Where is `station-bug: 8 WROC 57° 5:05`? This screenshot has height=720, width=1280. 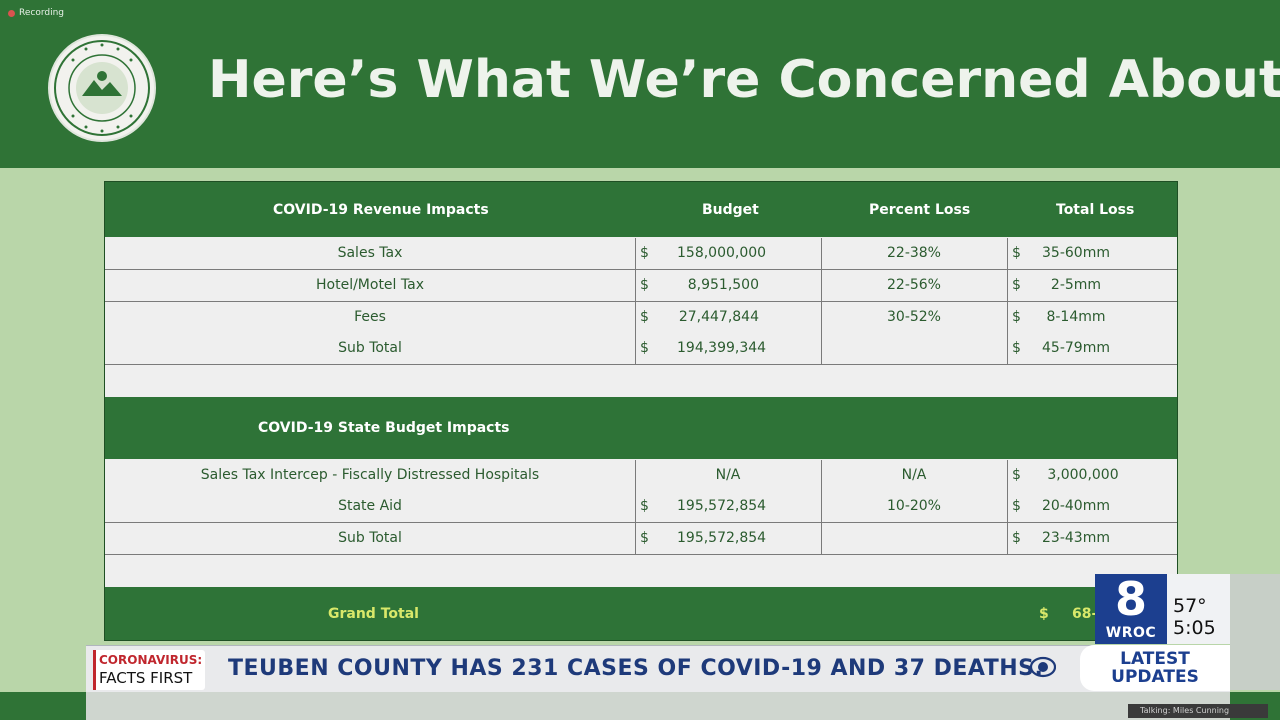
station-bug: 8 WROC 57° 5:05 is located at coordinates (1162, 608).